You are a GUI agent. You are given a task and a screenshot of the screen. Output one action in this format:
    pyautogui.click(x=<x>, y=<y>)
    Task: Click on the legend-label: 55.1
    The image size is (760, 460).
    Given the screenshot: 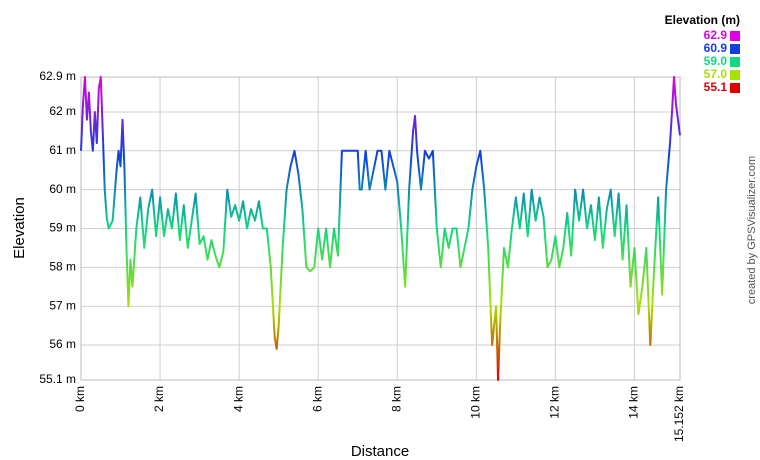 What is the action you would take?
    pyautogui.click(x=716, y=87)
    